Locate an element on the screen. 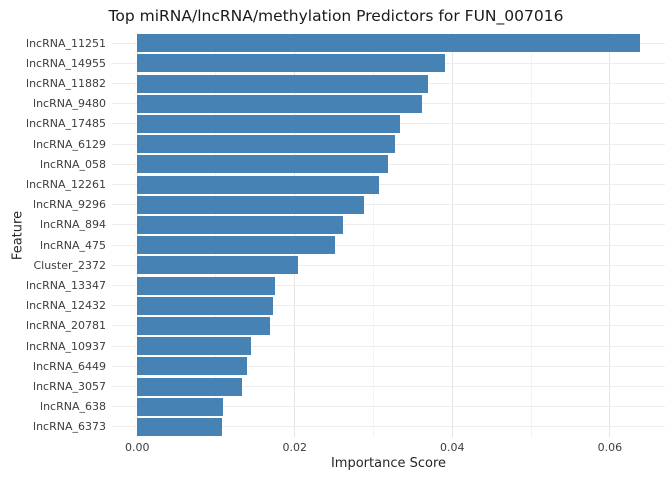 The image size is (672, 480). x-tick-label: 0.04 is located at coordinates (452, 447).